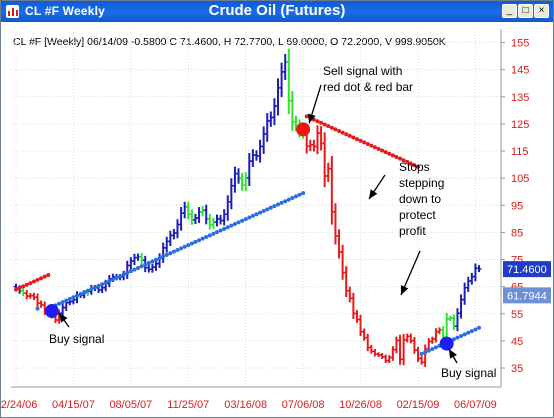 The image size is (554, 418). Describe the element at coordinates (368, 87) in the screenshot. I see `annotation-line: red dot & red bar` at that location.